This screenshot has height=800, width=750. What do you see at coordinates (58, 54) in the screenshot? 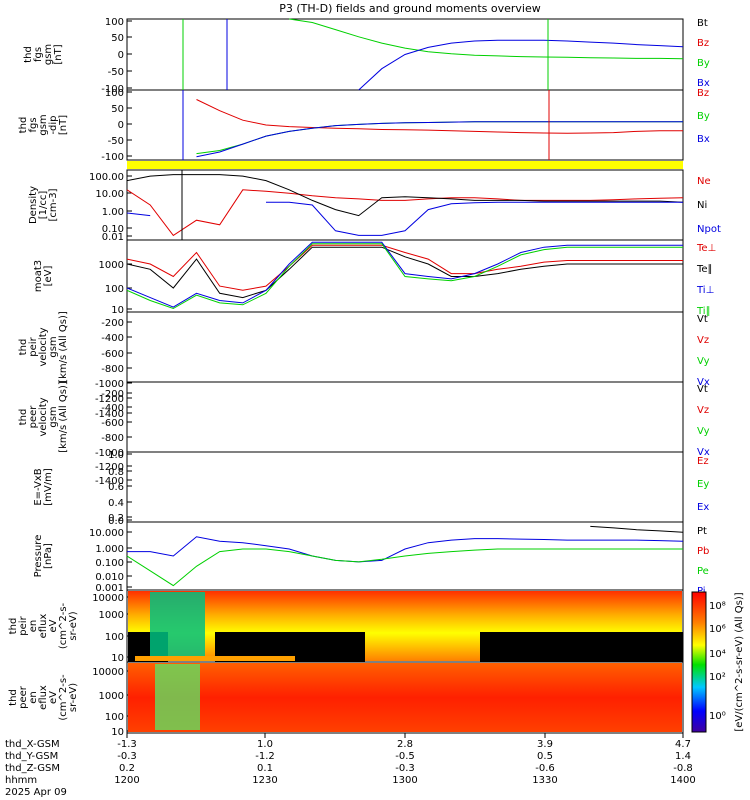
I see `y-axis-label: [nT]` at bounding box center [58, 54].